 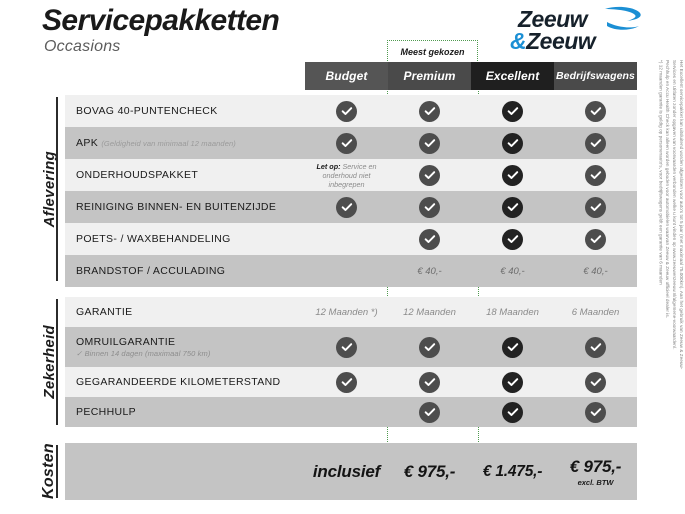 I want to click on table-row: REINIGING BINNEN- EN BUITENZIJDE, so click(x=351, y=207).